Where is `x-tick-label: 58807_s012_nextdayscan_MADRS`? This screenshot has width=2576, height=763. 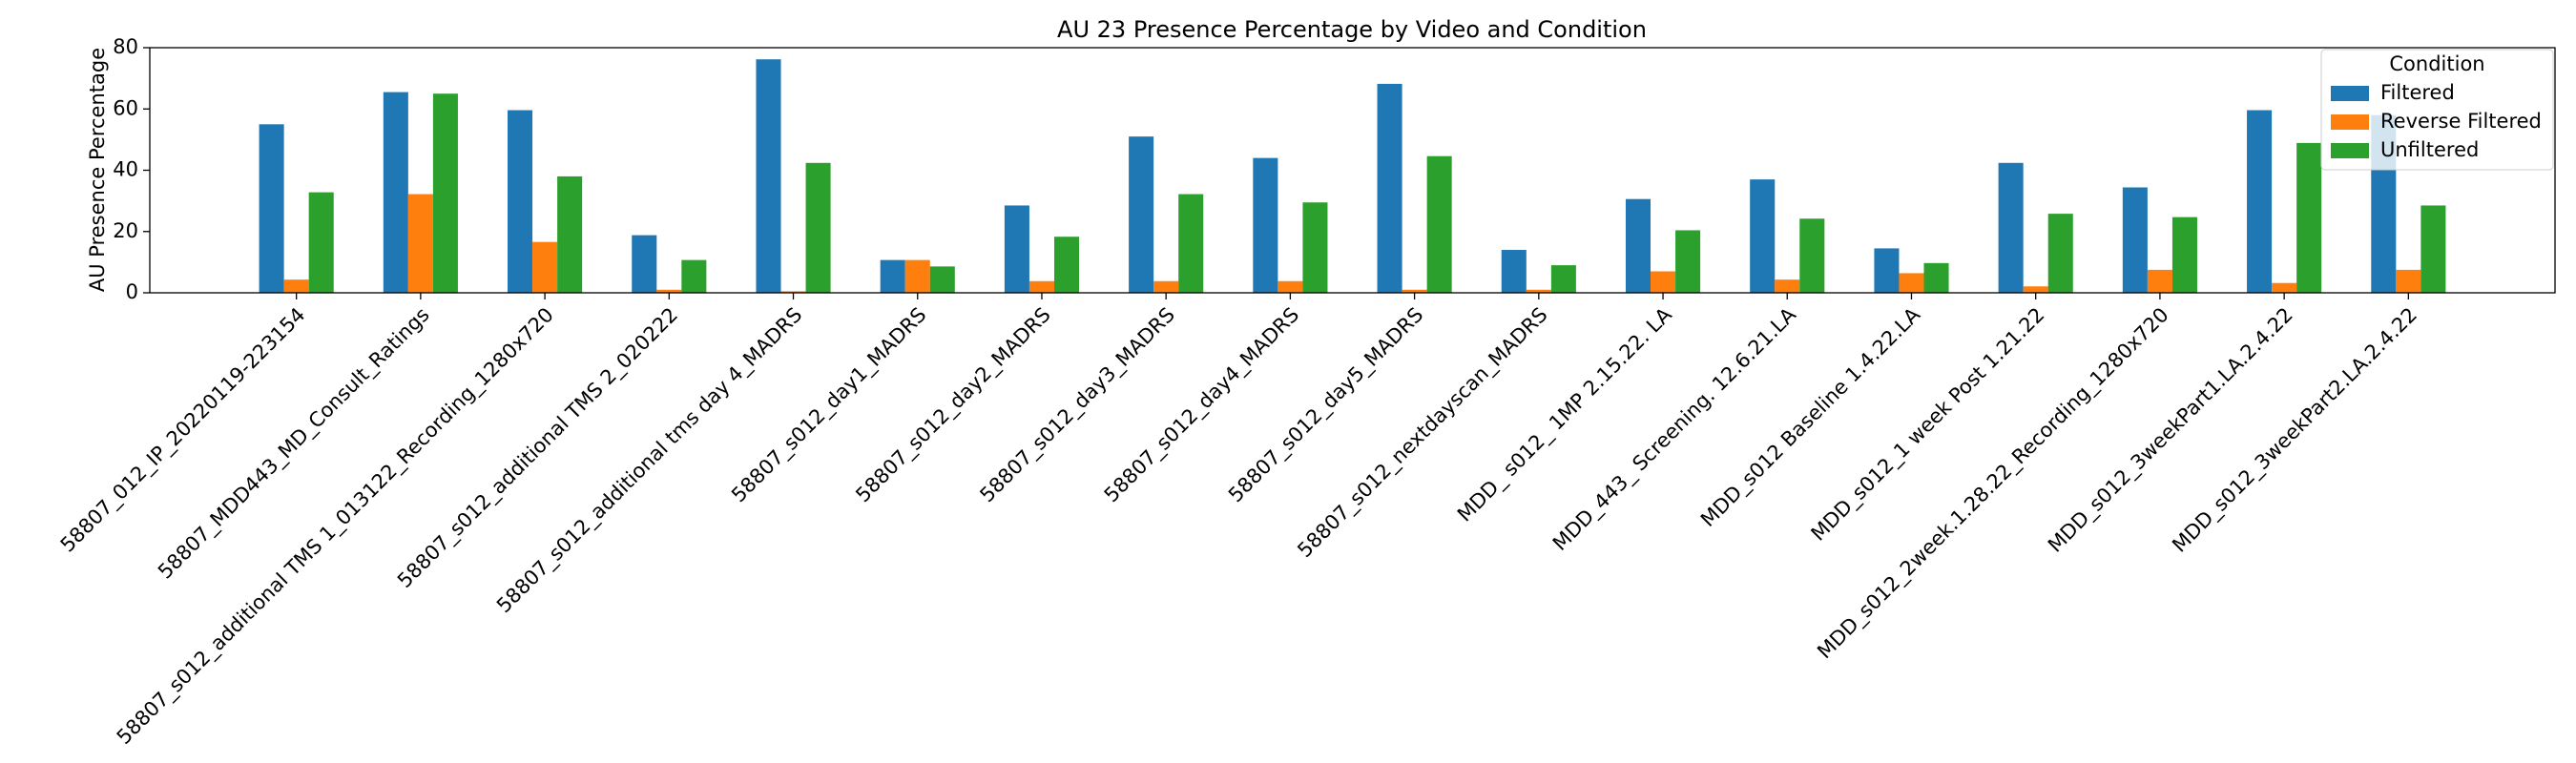
x-tick-label: 58807_s012_nextdayscan_MADRS is located at coordinates (1422, 433).